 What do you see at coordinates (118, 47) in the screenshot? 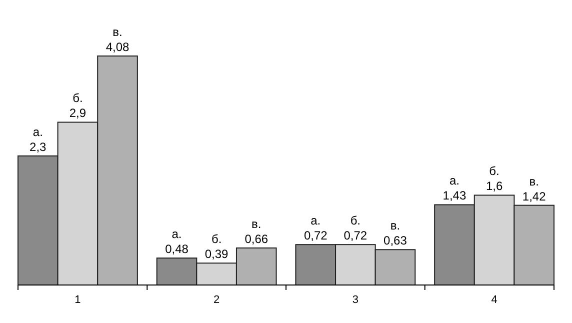
I see `data-label: 4,08` at bounding box center [118, 47].